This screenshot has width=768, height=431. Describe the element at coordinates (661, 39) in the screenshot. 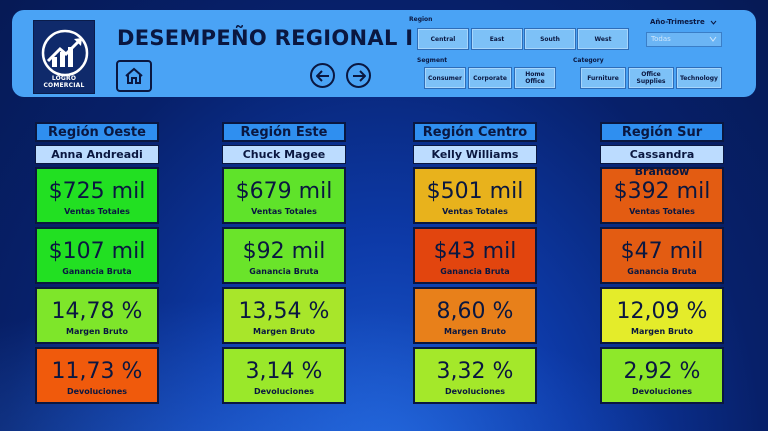

I see `period-dropdown-value: Todas` at that location.